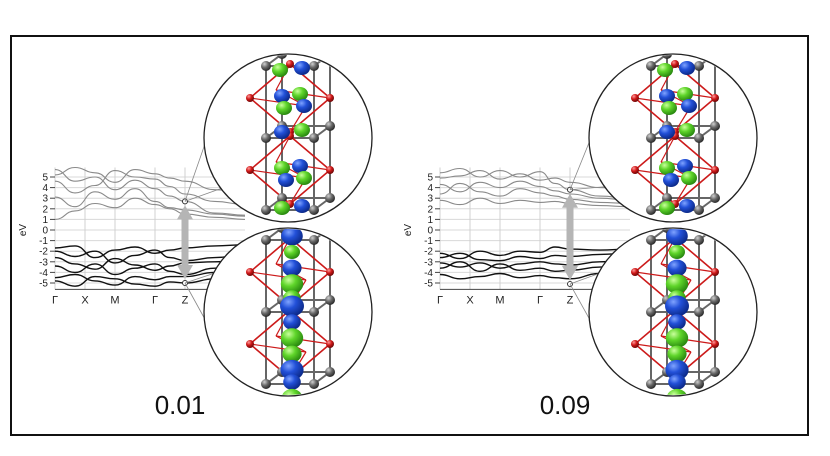 The height and width of the screenshot is (456, 830). I want to click on panel-value-label: 0.09, so click(565, 405).